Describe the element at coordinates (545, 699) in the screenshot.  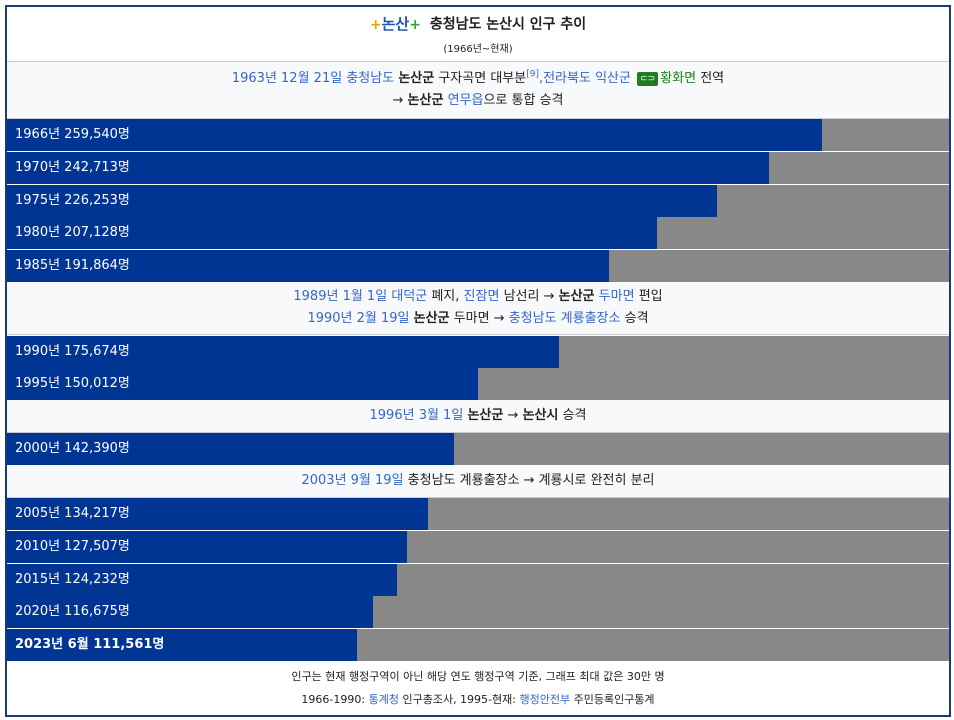
I see `link-mois: 행정안전부` at that location.